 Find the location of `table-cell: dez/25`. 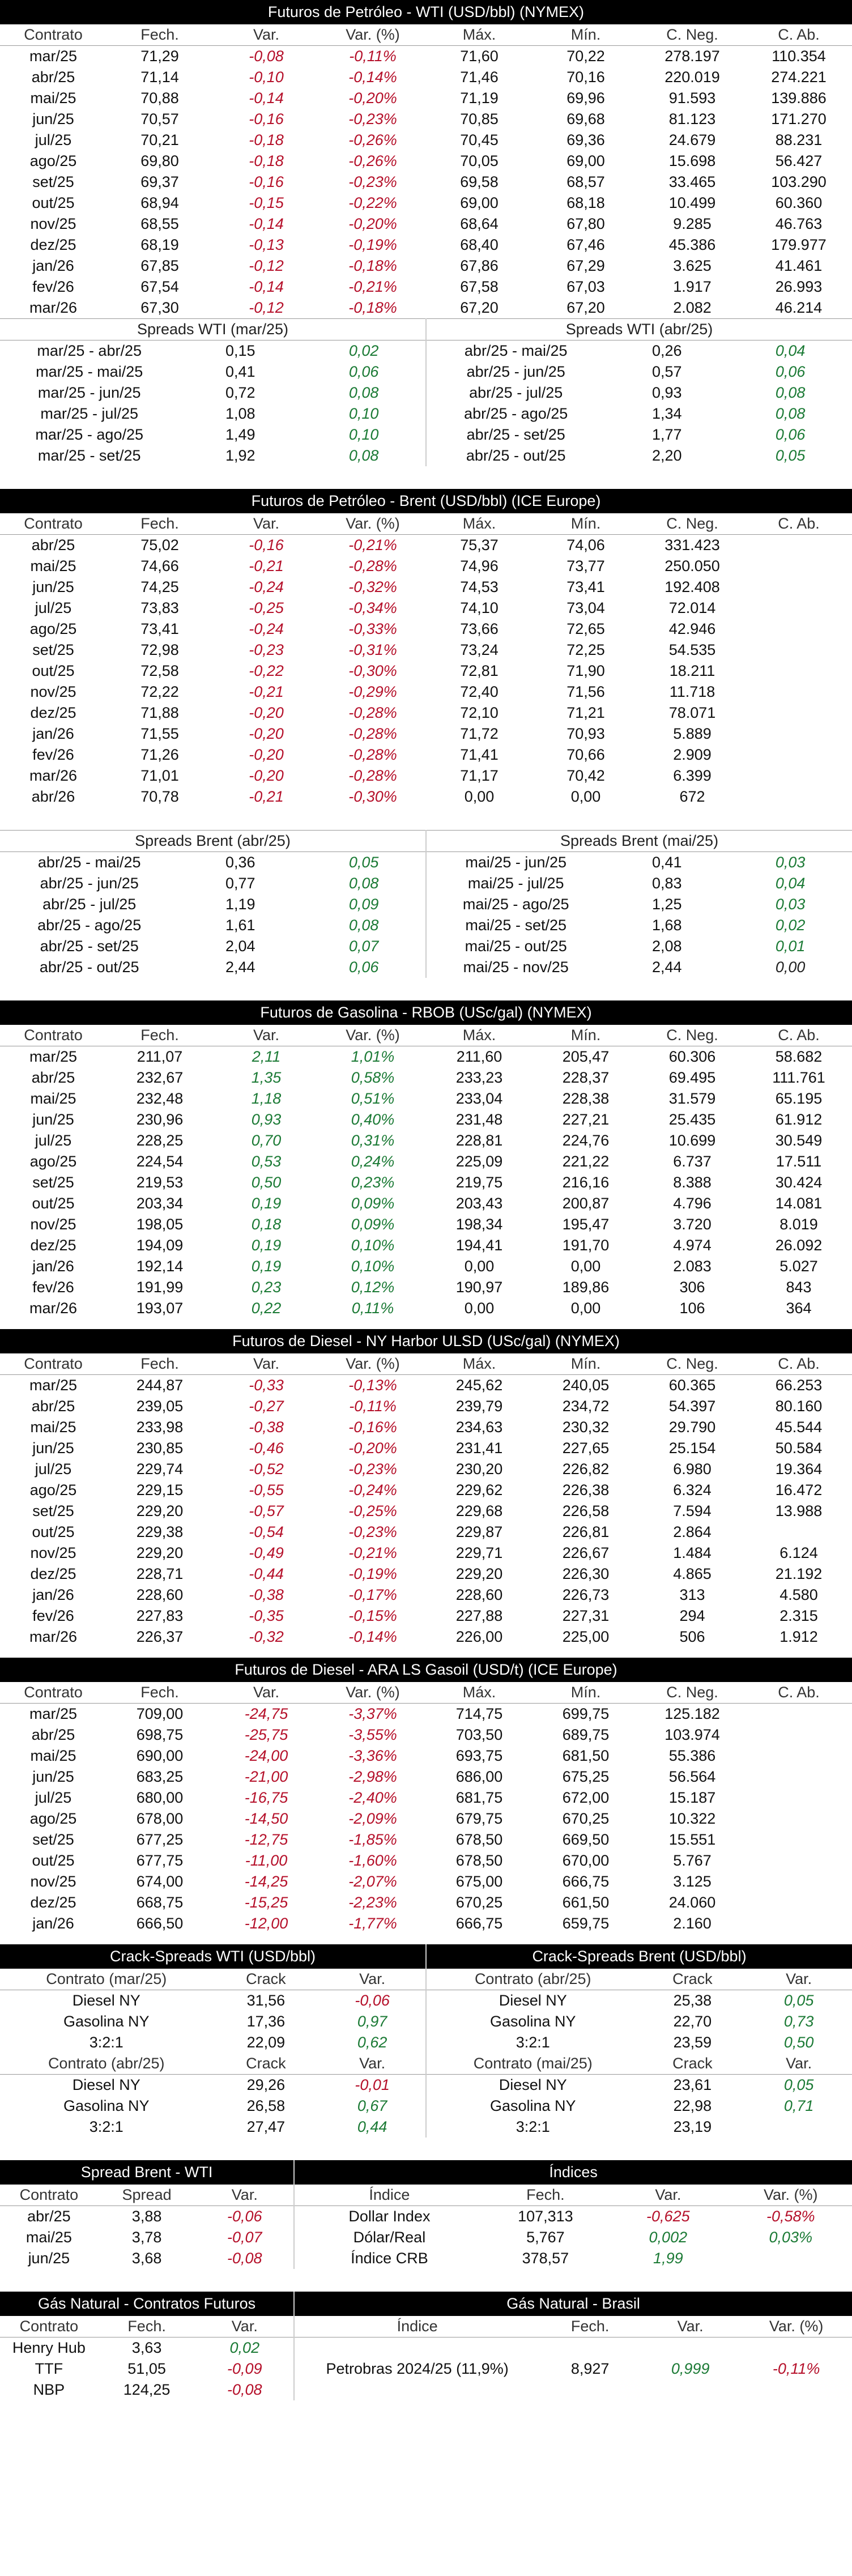

table-cell: dez/25 is located at coordinates (53, 712).